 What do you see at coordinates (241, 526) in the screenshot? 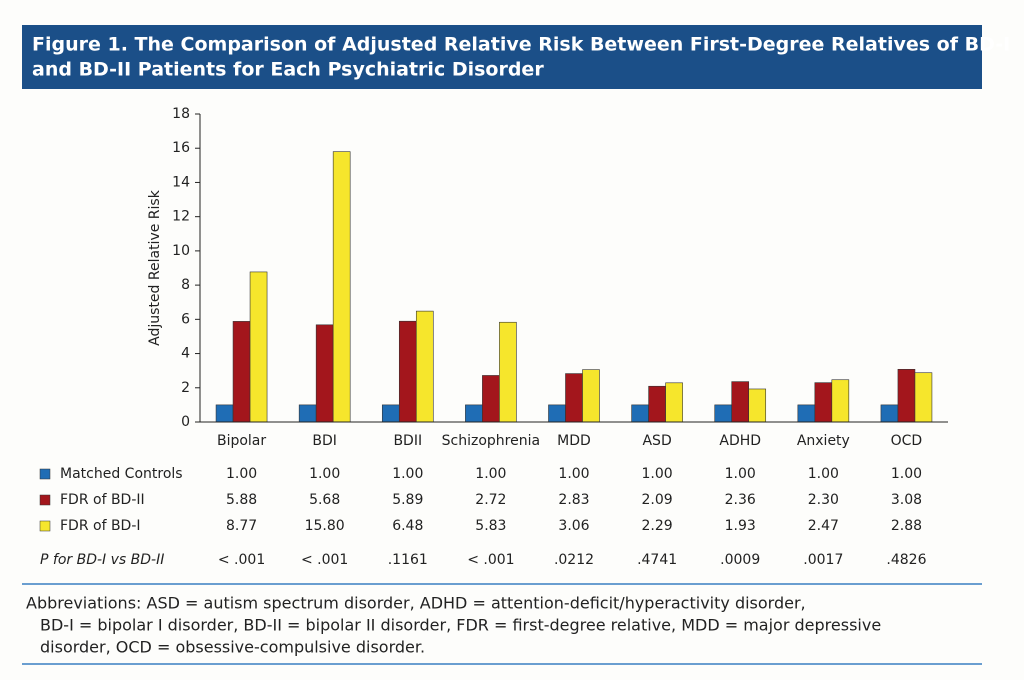
I see `table-value: 8.77` at bounding box center [241, 526].